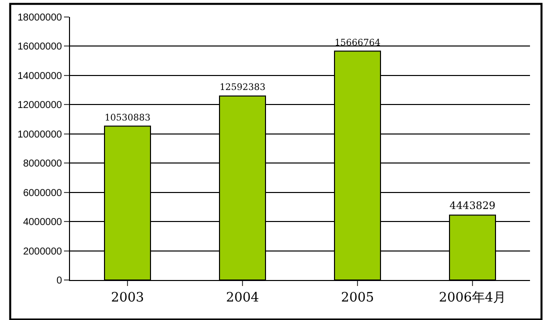  What do you see at coordinates (40, 106) in the screenshot?
I see `y-tick-label: 12000000` at bounding box center [40, 106].